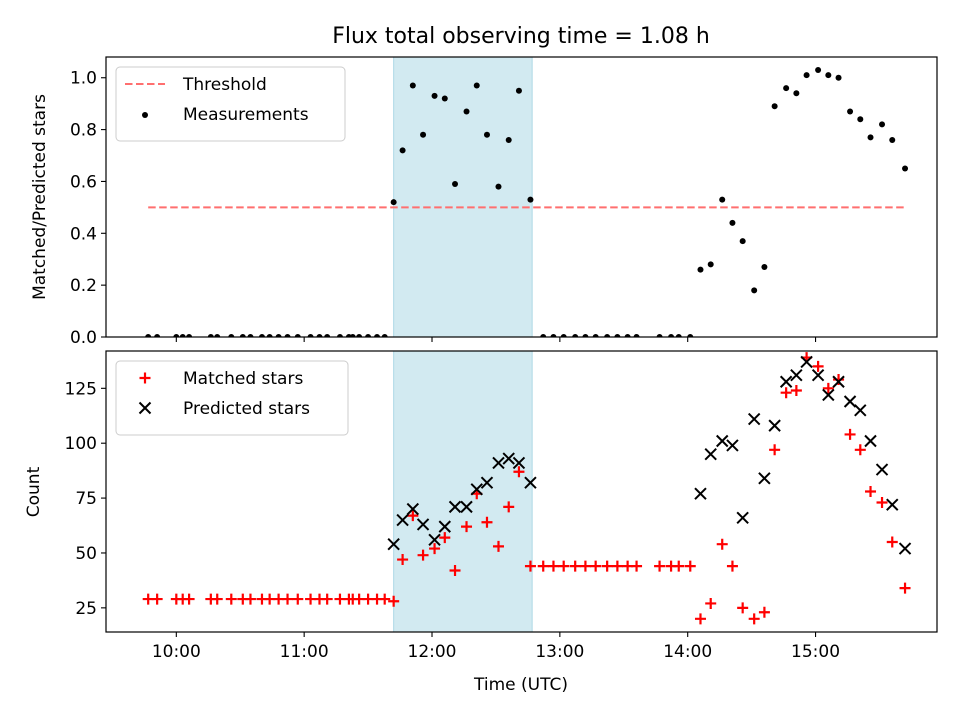  What do you see at coordinates (304, 652) in the screenshot?
I see `x-tick-label: 11:00` at bounding box center [304, 652].